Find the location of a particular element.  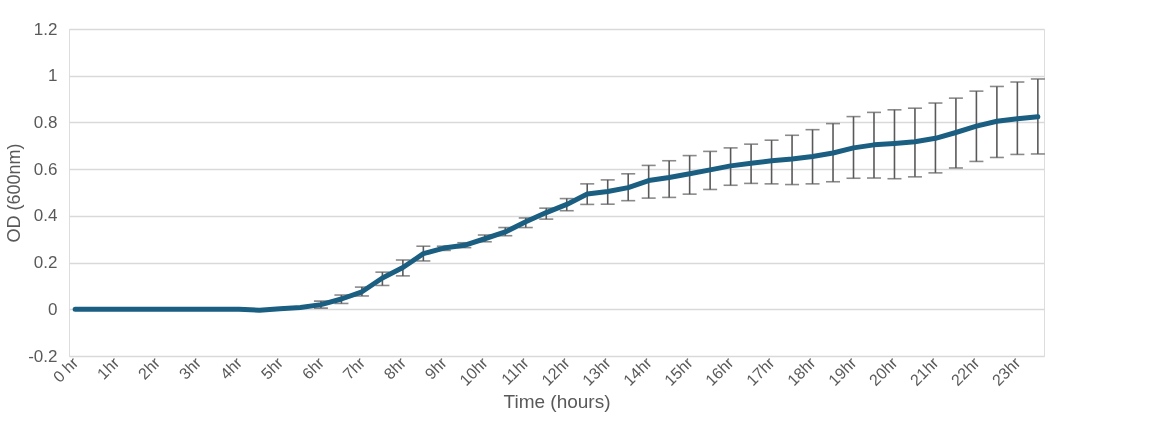

y-tick-label: 1 is located at coordinates (53, 76).